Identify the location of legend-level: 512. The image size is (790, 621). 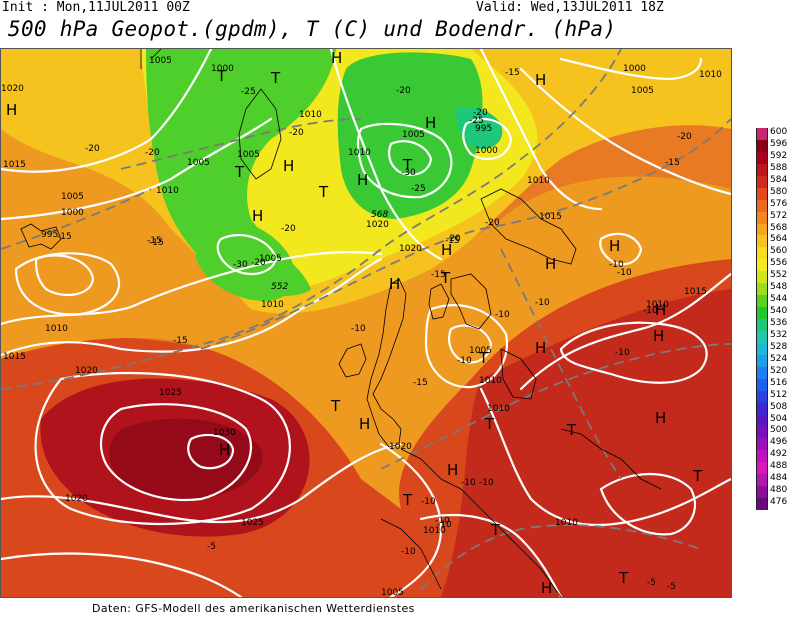
(779, 394).